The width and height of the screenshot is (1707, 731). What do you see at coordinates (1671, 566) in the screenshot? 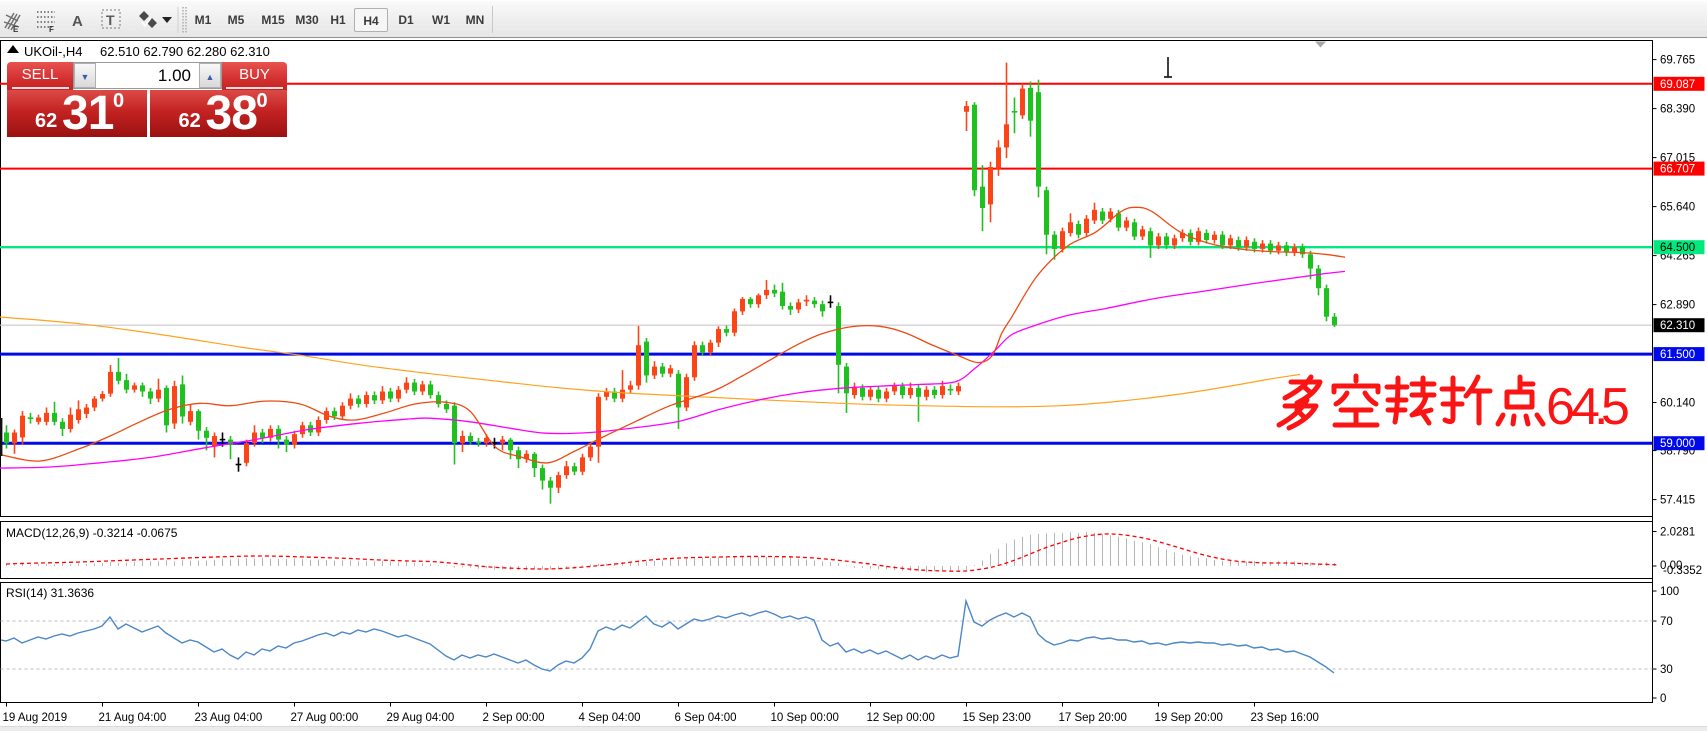
I see `svg-text: 0.00` at bounding box center [1671, 566].